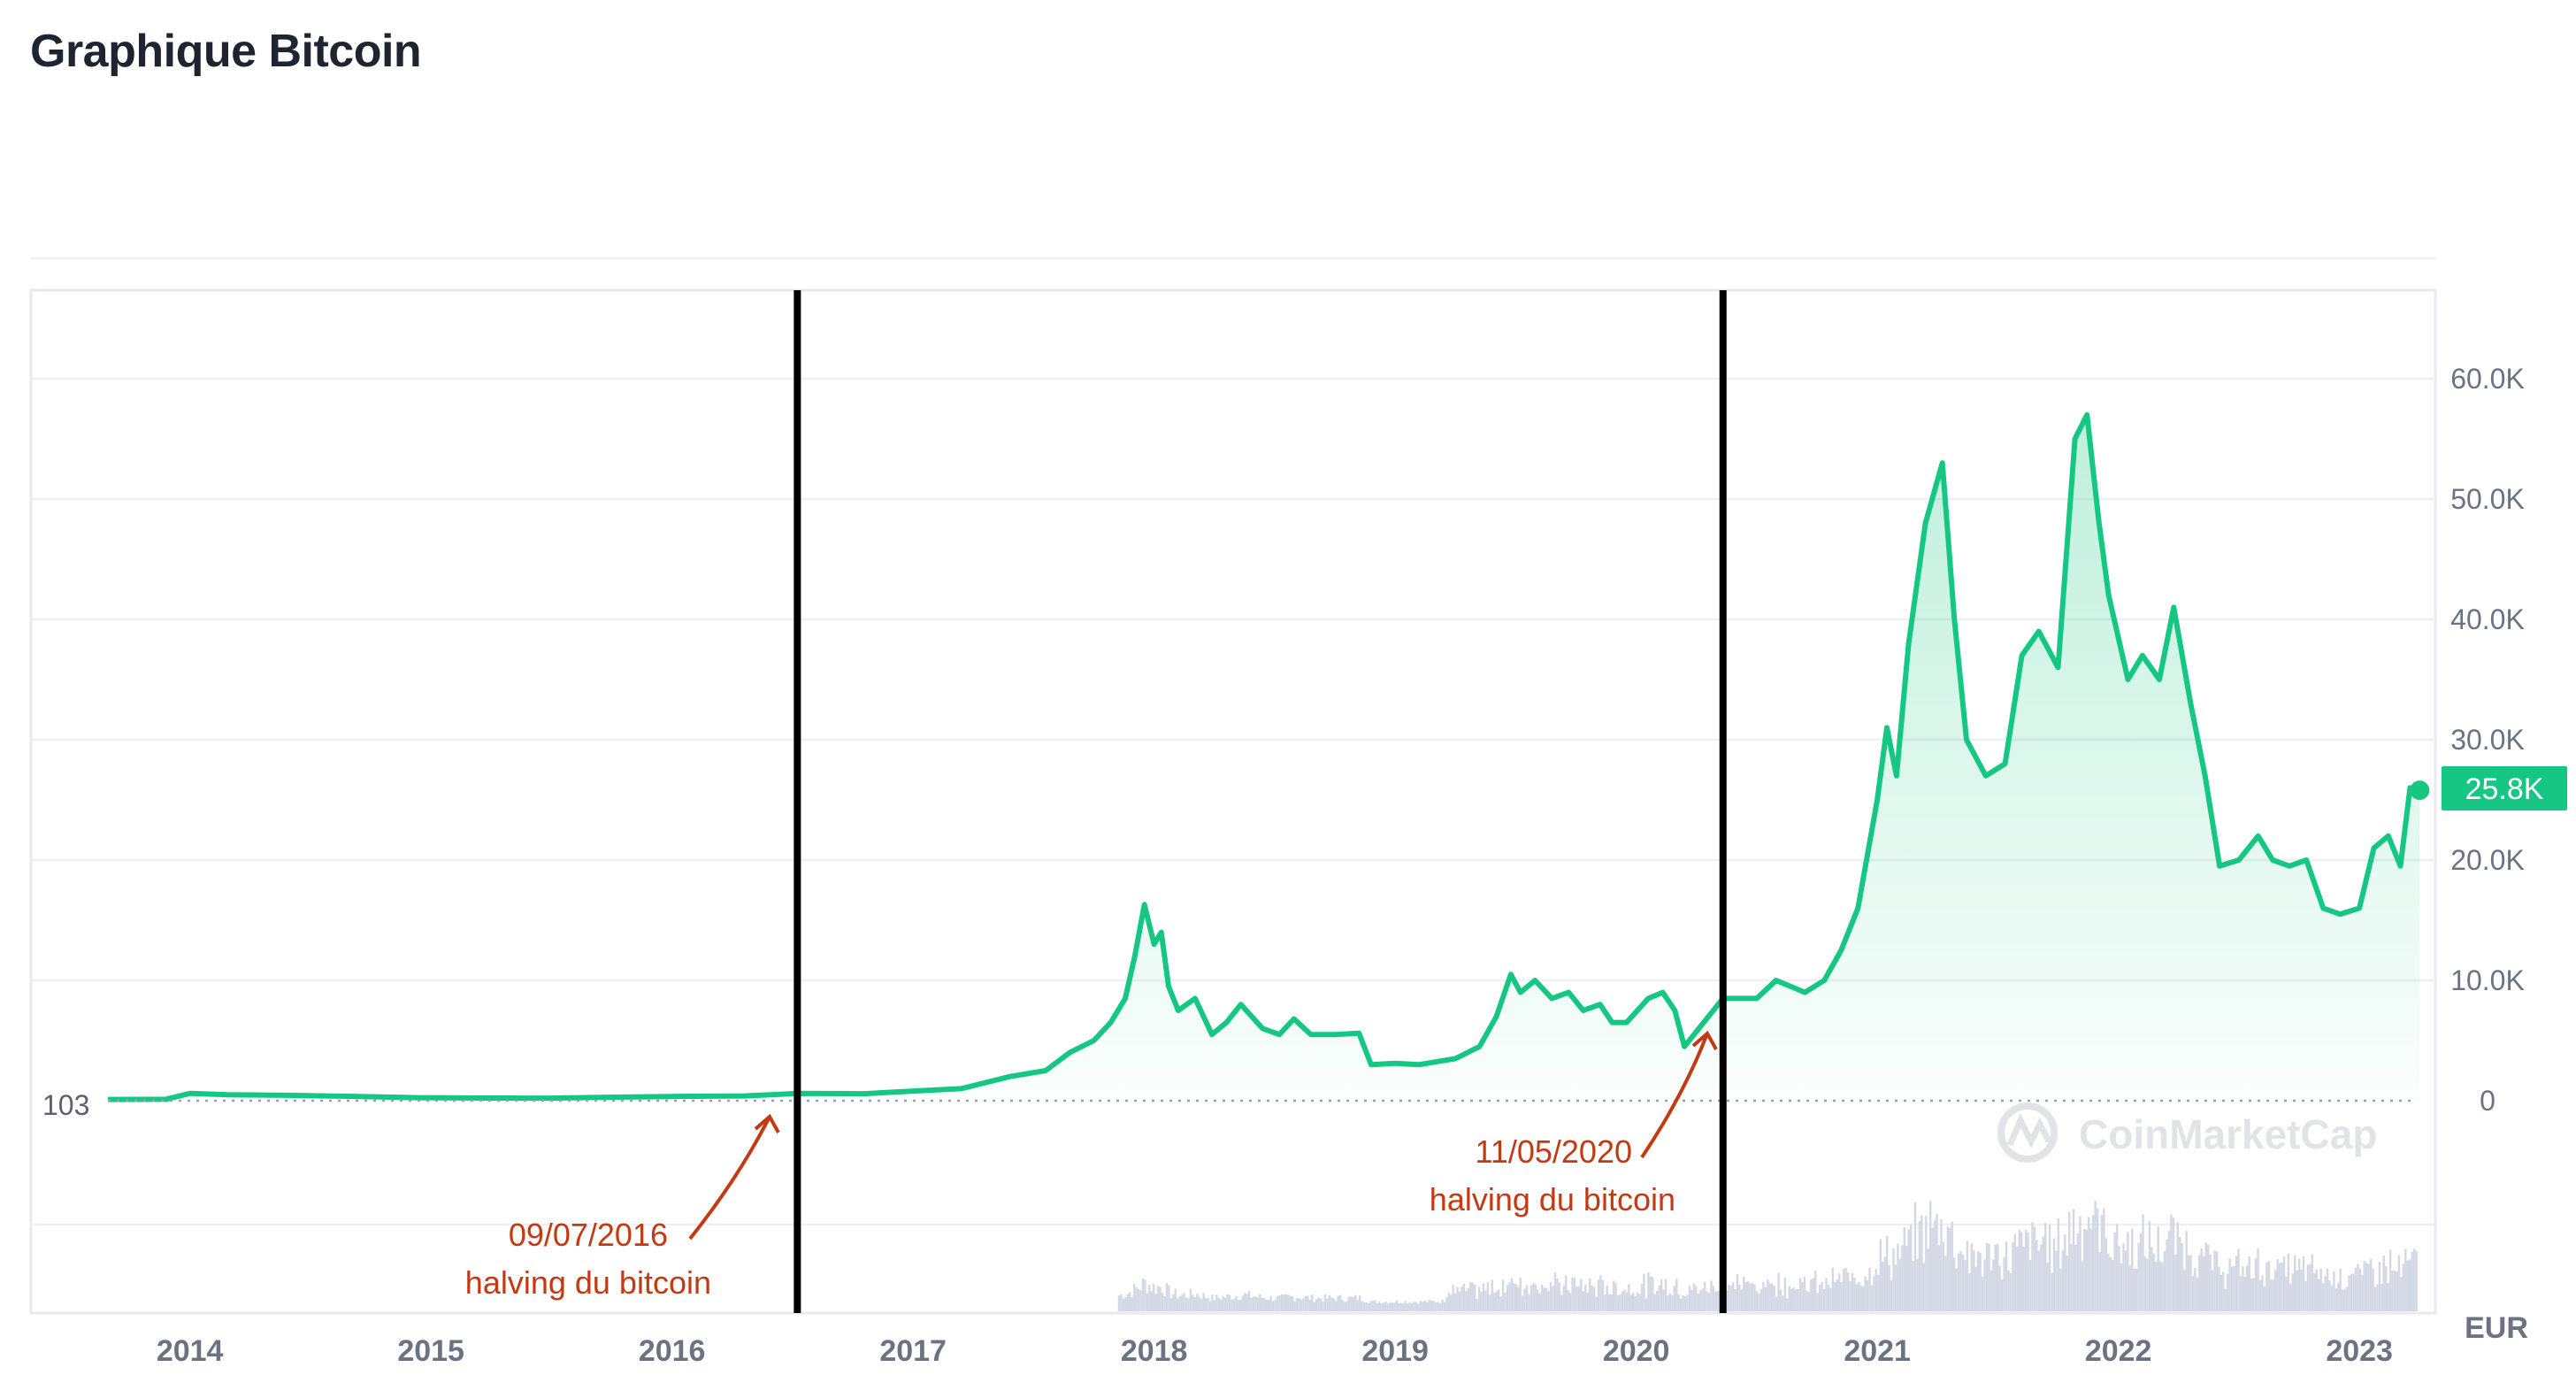 This screenshot has width=2576, height=1398. What do you see at coordinates (729, 1178) in the screenshot?
I see `annotation-arrow` at bounding box center [729, 1178].